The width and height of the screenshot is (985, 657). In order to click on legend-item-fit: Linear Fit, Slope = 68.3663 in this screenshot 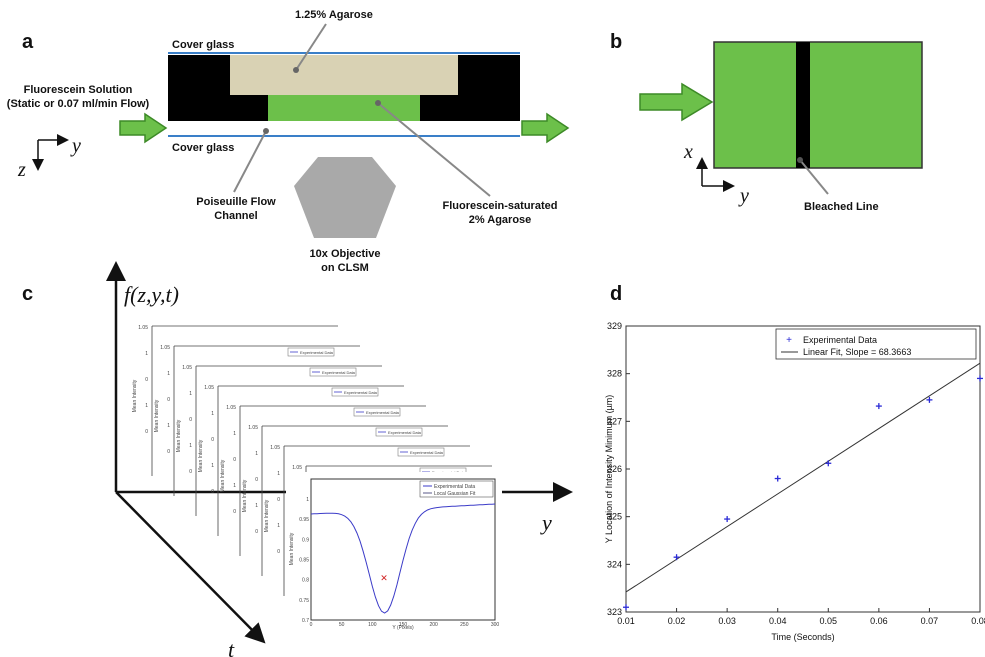, I will do `click(857, 352)`.